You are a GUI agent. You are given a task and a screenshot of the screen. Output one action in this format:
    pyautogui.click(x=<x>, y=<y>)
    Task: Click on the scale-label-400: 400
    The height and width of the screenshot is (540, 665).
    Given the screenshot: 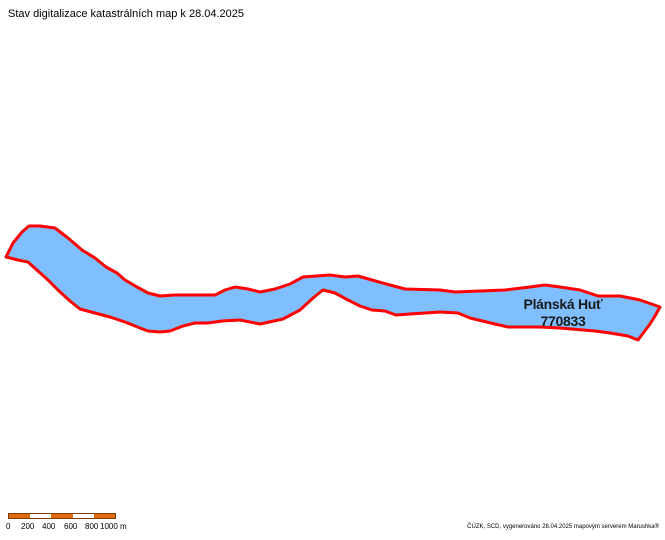 What is the action you would take?
    pyautogui.click(x=49, y=526)
    